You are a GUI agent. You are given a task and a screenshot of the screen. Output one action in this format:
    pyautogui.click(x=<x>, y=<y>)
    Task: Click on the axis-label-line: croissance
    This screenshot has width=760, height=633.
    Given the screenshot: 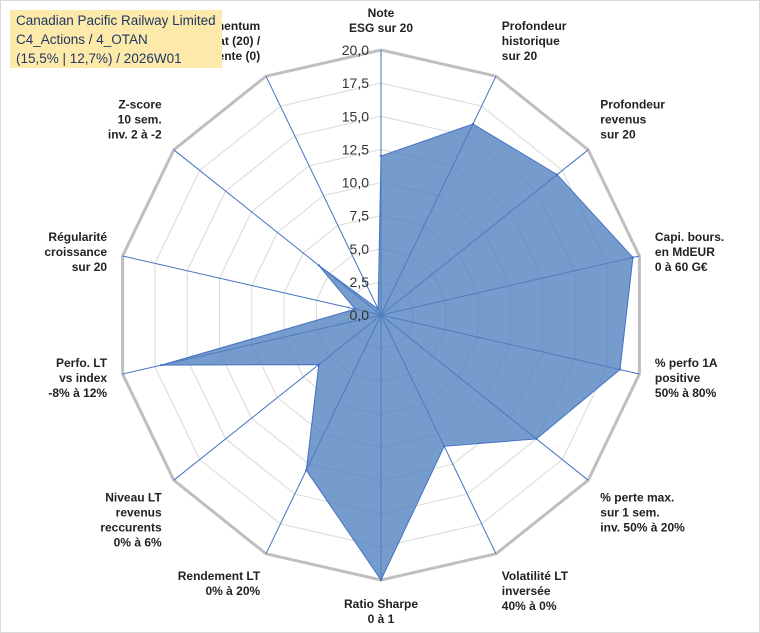 What is the action you would take?
    pyautogui.click(x=75, y=252)
    